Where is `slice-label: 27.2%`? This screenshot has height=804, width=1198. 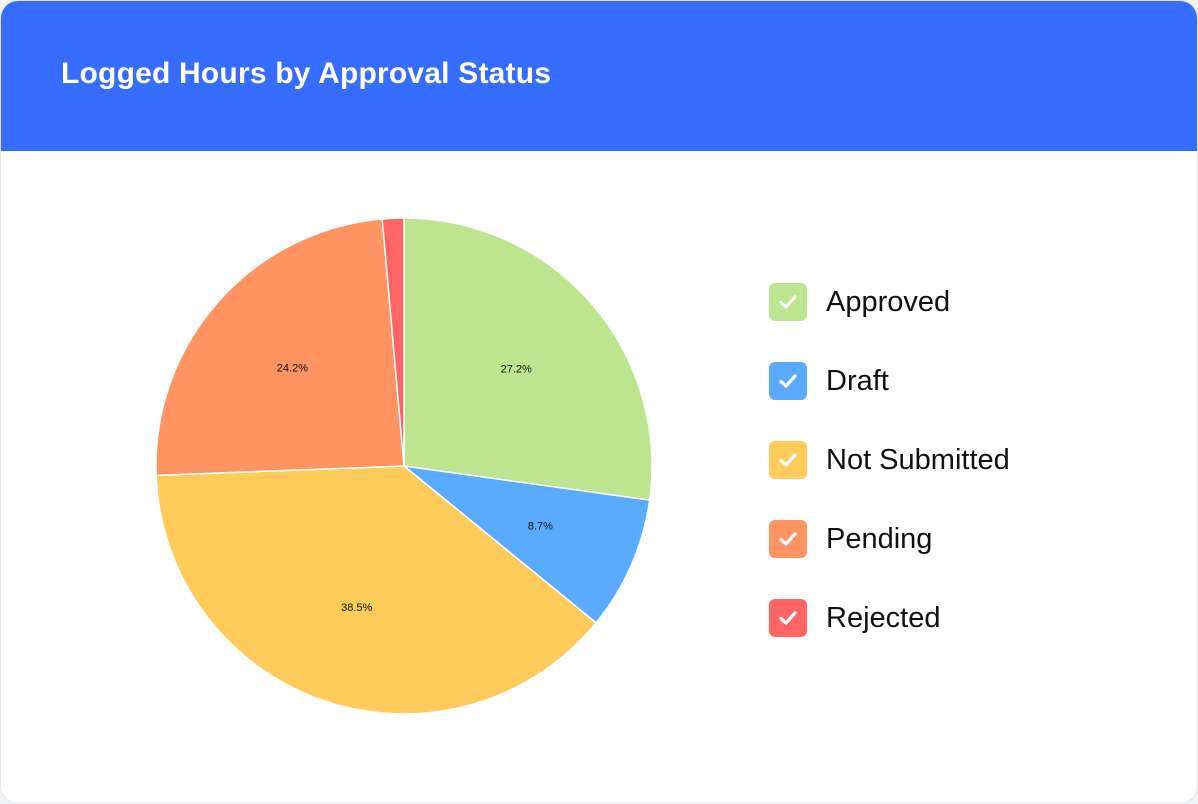
slice-label: 27.2% is located at coordinates (516, 369).